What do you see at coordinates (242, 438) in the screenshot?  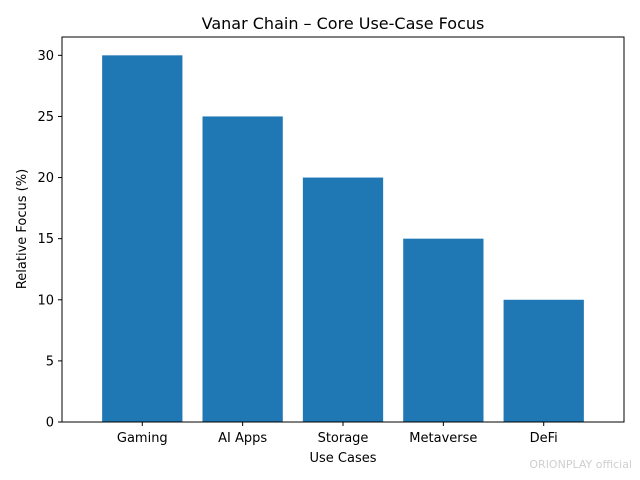 I see `x-tick-label: AI Apps` at bounding box center [242, 438].